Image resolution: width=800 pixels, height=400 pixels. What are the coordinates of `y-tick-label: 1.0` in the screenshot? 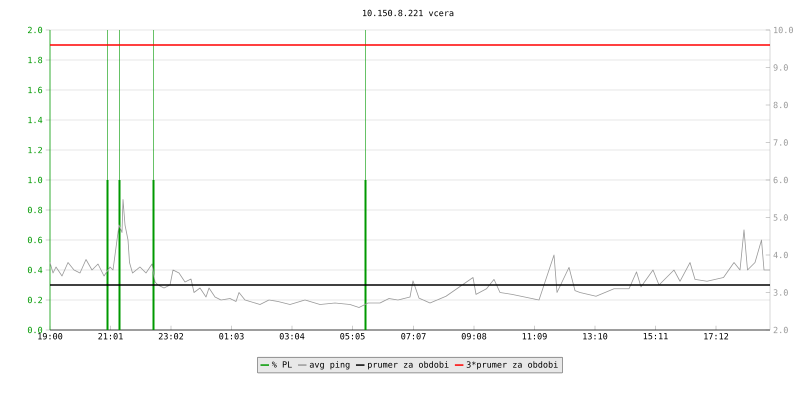 It's located at (35, 180).